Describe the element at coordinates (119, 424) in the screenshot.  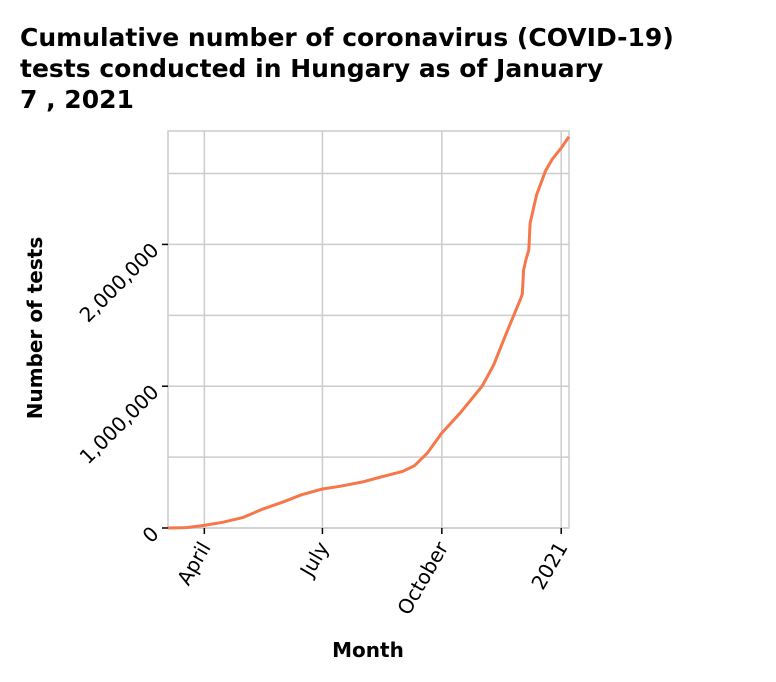
I see `y-tick-label: 1,000,000` at that location.